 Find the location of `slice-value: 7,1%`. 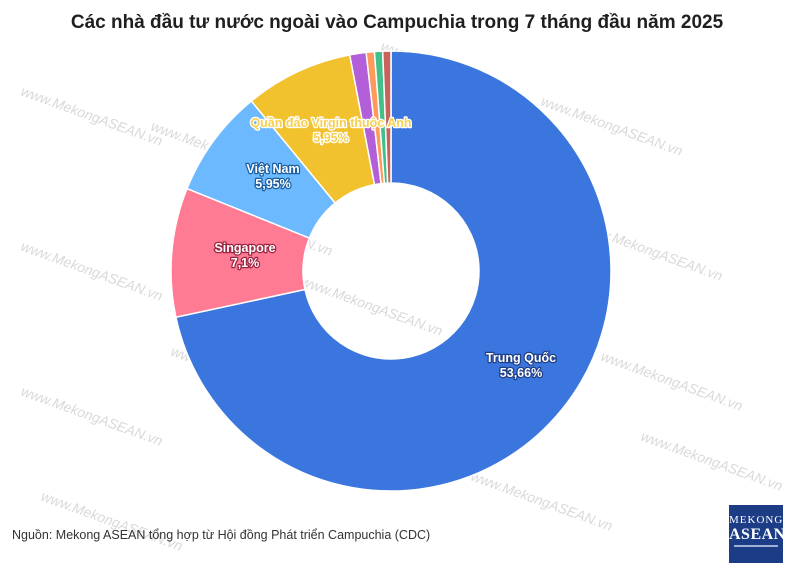

slice-value: 7,1% is located at coordinates (245, 263).